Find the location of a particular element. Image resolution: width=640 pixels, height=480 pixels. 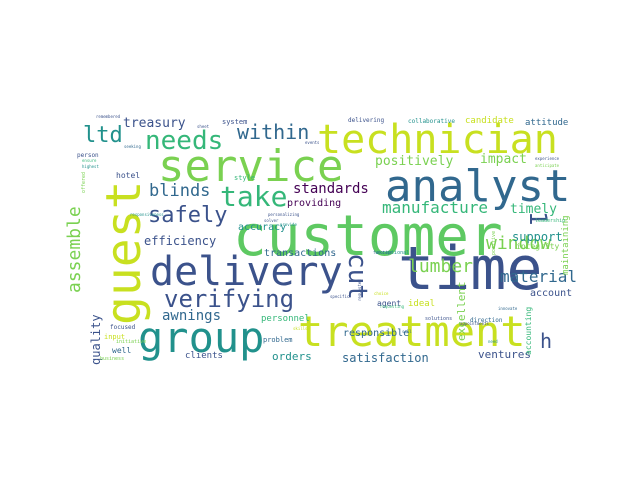

word: integrity is located at coordinates (538, 246).